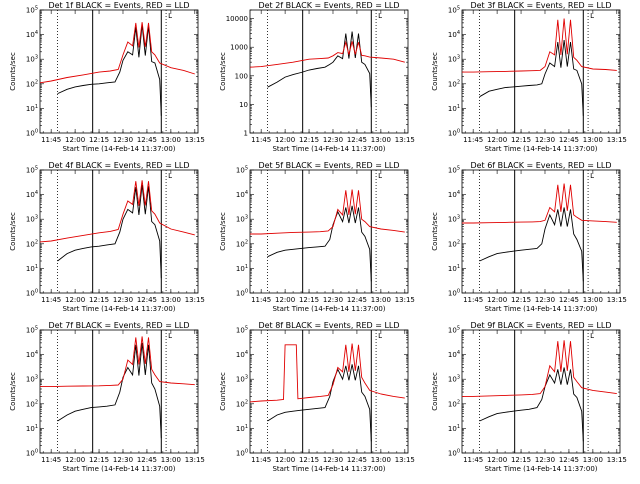  Describe the element at coordinates (328, 325) in the screenshot. I see `chart-title: Det 8f BLACK = Events, RED = LLD` at that location.